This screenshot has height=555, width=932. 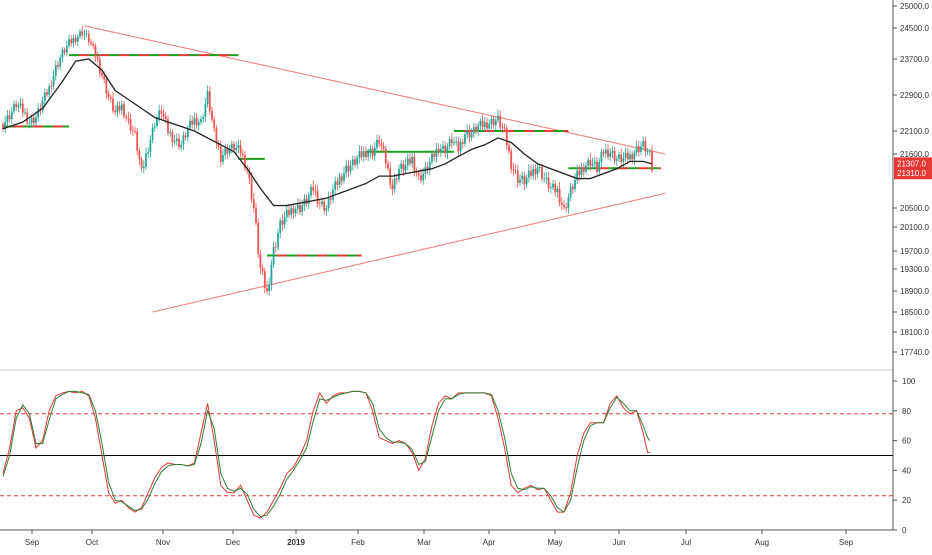 I want to click on price-tick-label: 20100.0, so click(x=914, y=227).